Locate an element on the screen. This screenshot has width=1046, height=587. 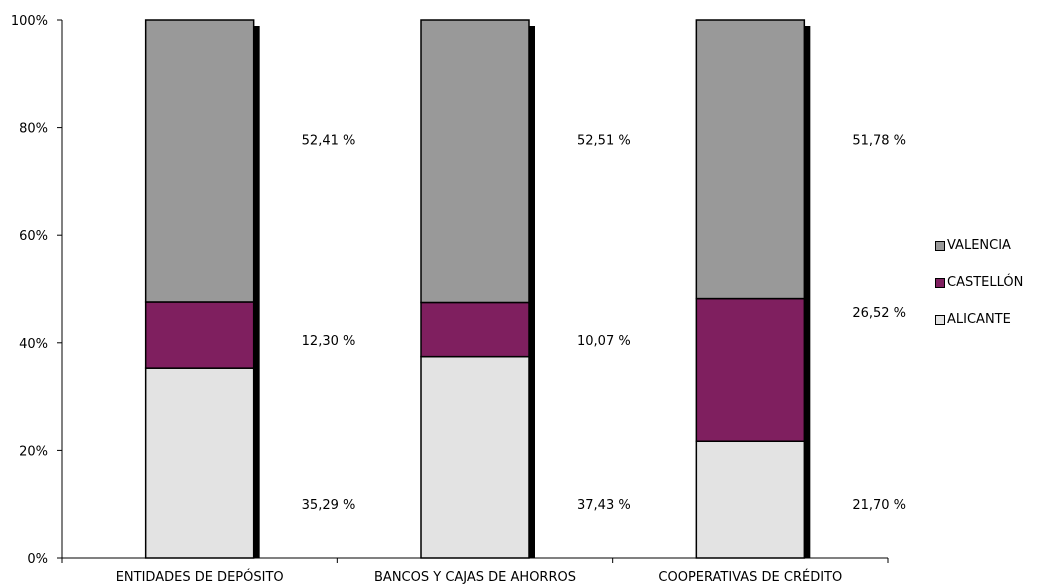
legend-item: ALICANTE is located at coordinates (979, 319).